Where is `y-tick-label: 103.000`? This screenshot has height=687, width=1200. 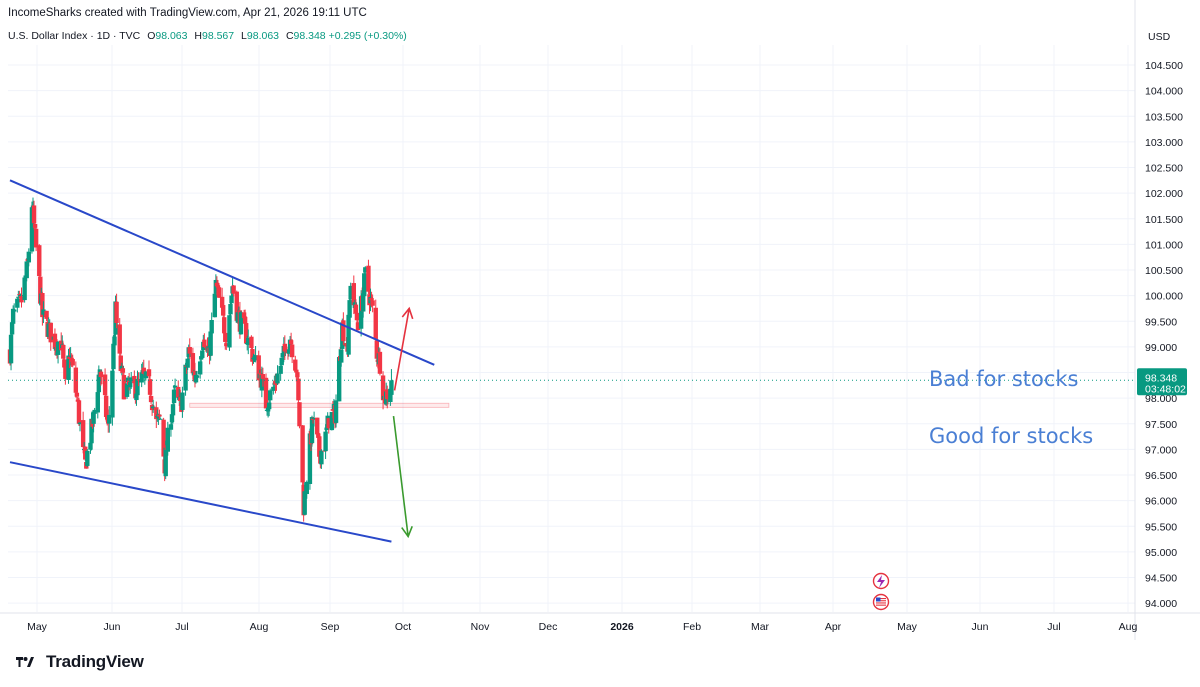
y-tick-label: 103.000 is located at coordinates (1164, 143).